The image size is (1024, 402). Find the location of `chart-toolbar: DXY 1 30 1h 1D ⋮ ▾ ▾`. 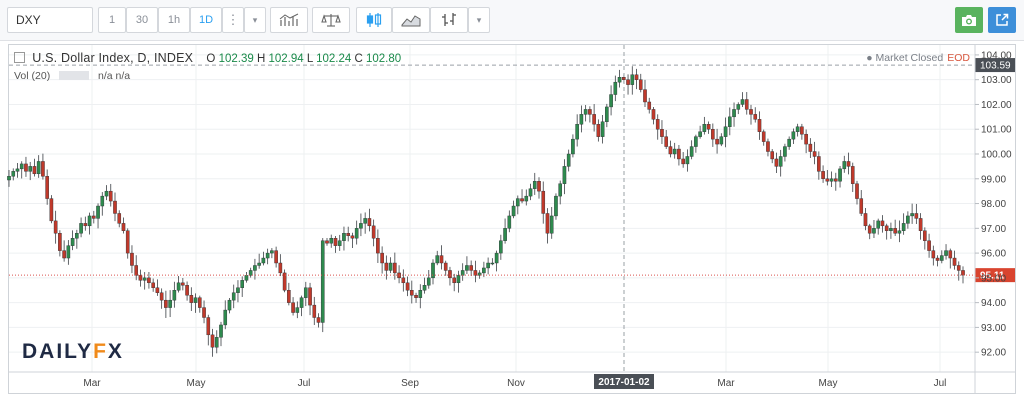

chart-toolbar: DXY 1 30 1h 1D ⋮ ▾ ▾ is located at coordinates (512, 20).